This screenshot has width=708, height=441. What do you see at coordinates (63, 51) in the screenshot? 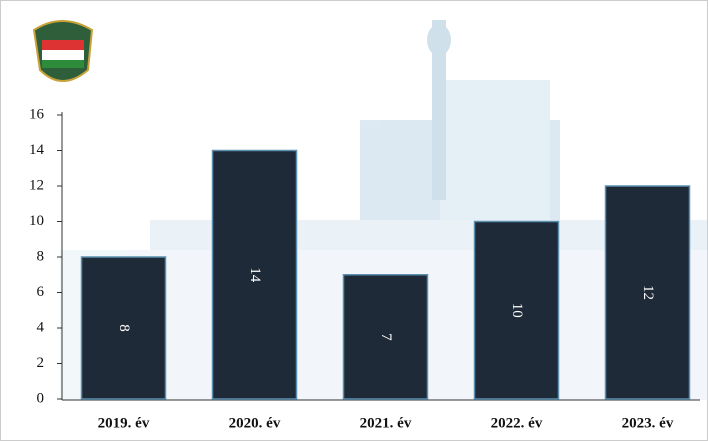
I see `logo` at bounding box center [63, 51].